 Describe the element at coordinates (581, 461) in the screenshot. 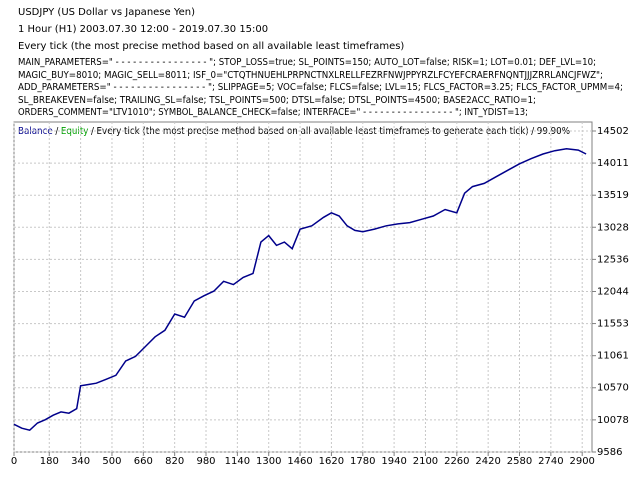

I see `x-tick-label: 2900` at that location.